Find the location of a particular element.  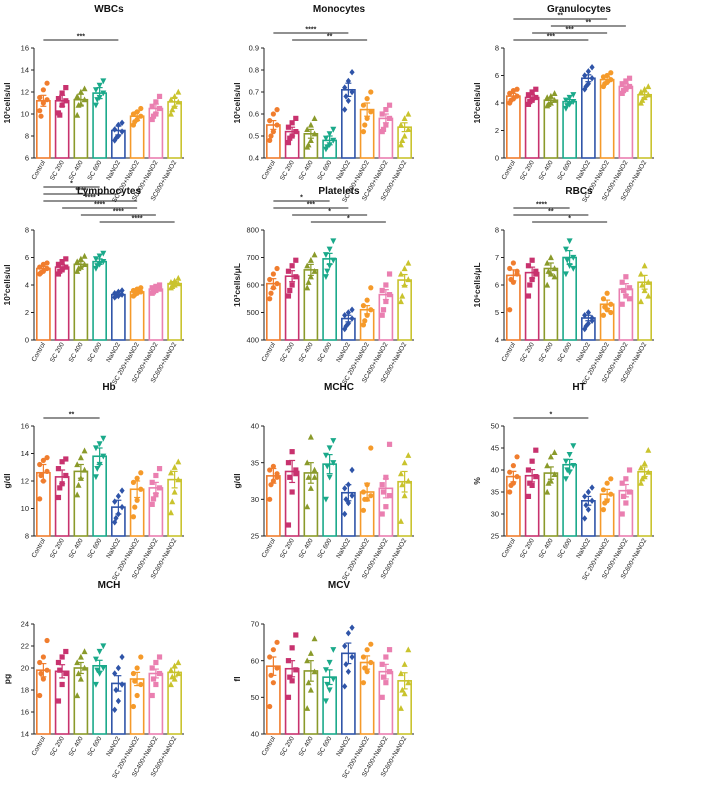

x-tick-label: Control is located at coordinates (269, 352).